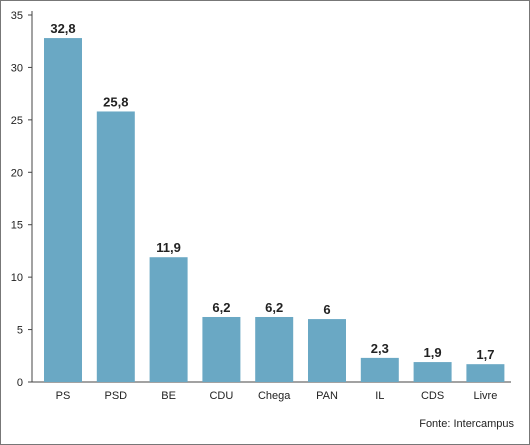 The image size is (530, 445). I want to click on data-label: 1,7, so click(485, 354).